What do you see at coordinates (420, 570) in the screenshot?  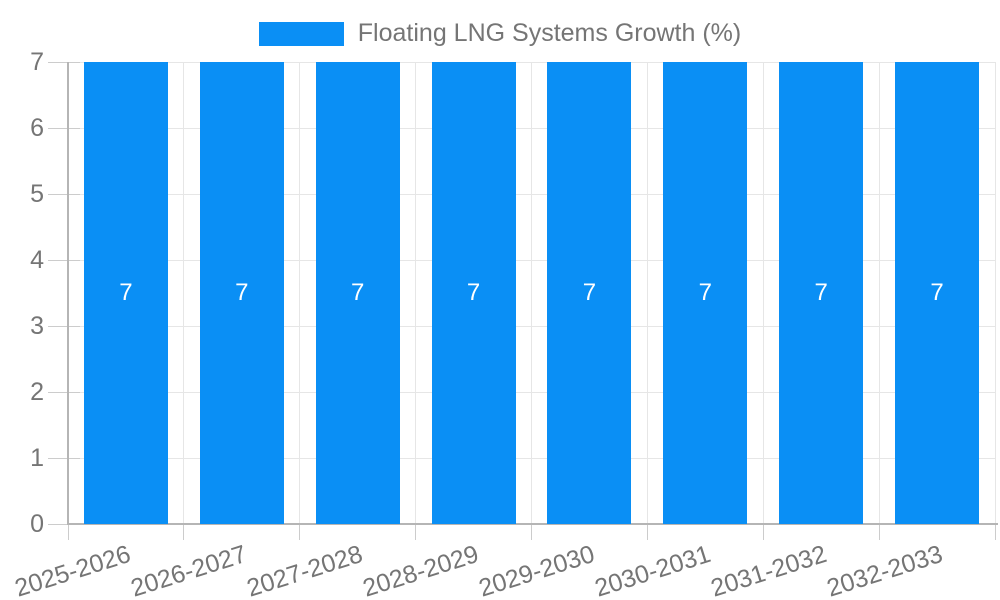 I see `x-axis-label: 2028-2029` at bounding box center [420, 570].